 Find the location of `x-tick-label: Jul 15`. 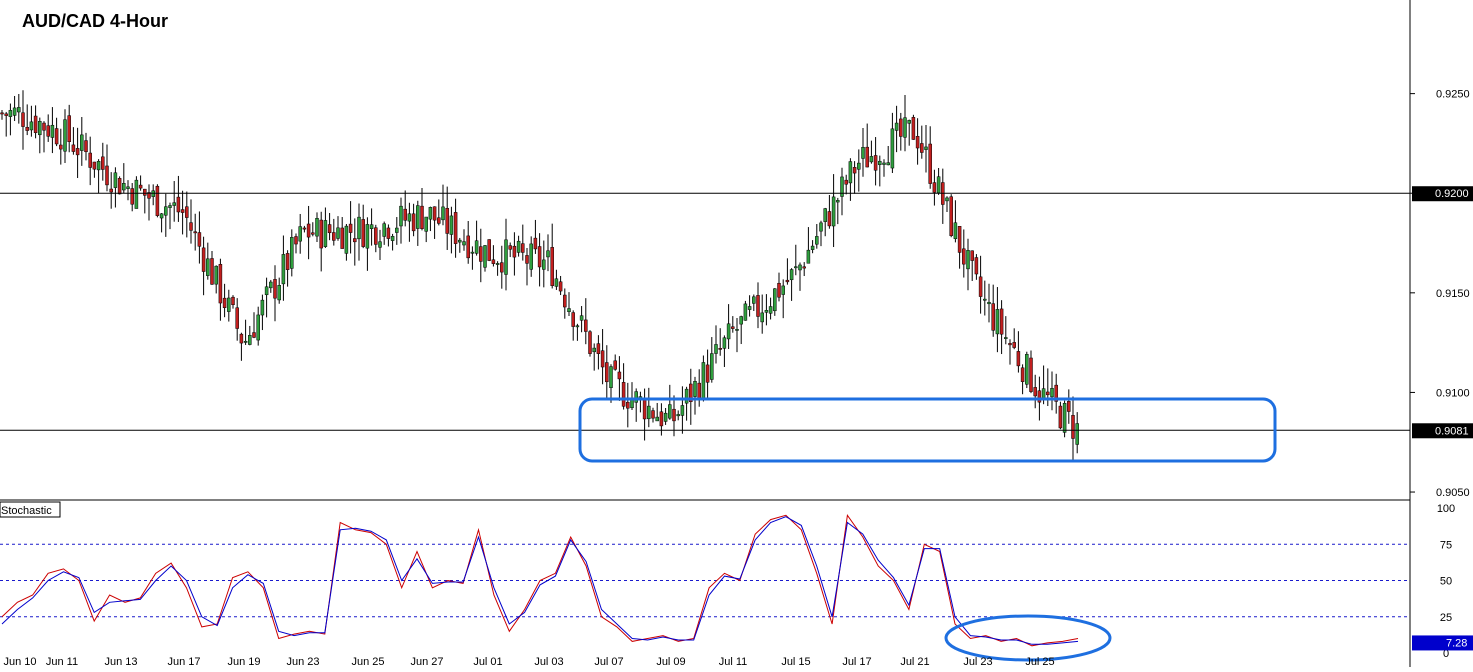

x-tick-label: Jul 15 is located at coordinates (795, 661).